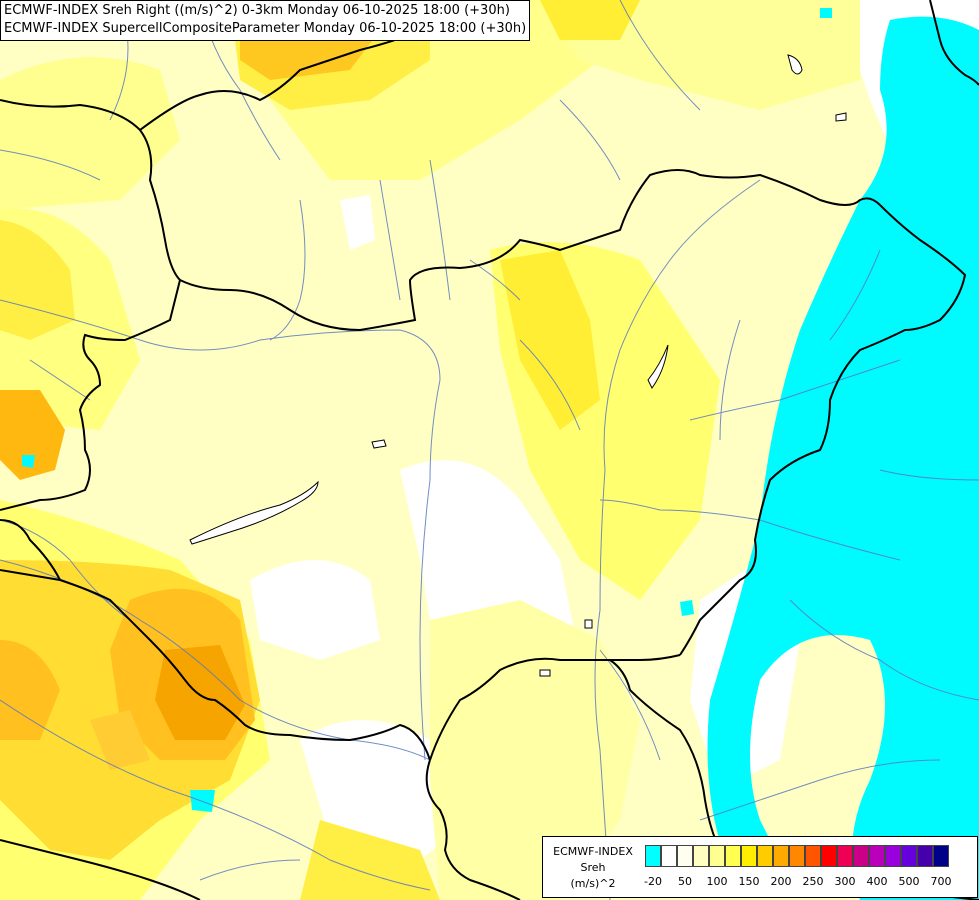  What do you see at coordinates (32, 435) in the screenshot?
I see `orange-zone-west` at bounding box center [32, 435].